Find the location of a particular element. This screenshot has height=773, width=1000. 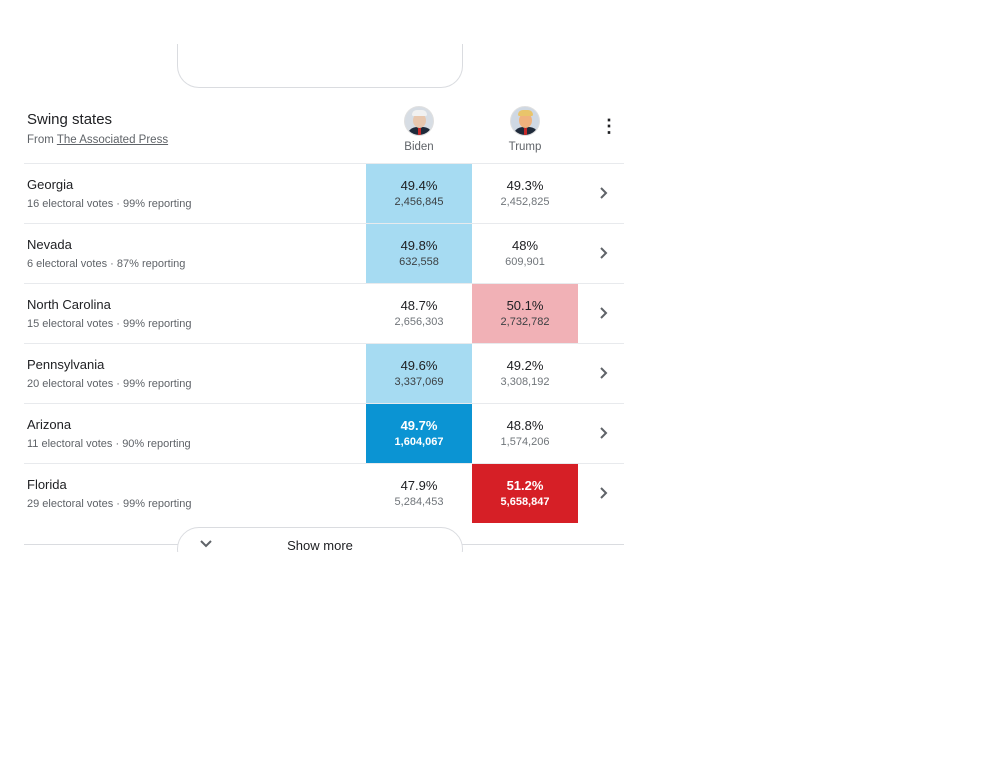

candidate-name-biden: Biden is located at coordinates (419, 147).